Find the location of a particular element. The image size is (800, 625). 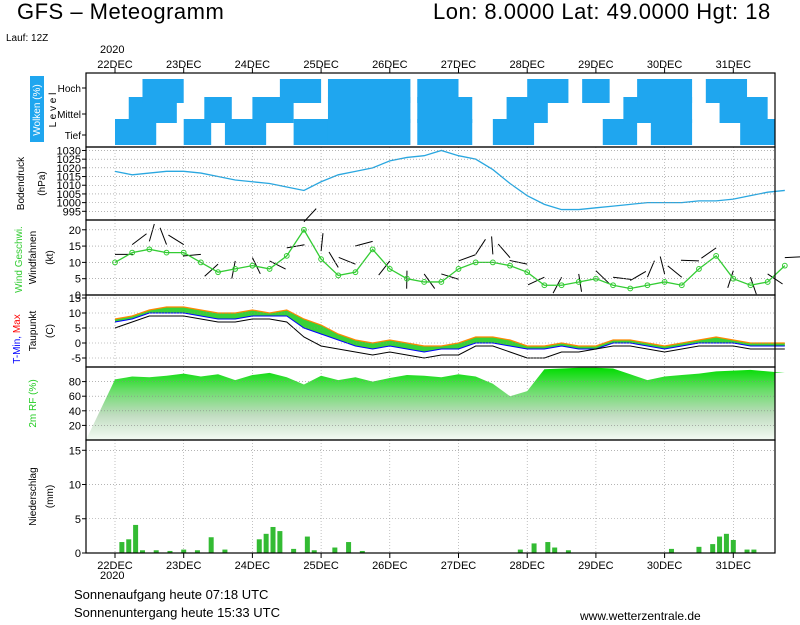

date-label-top: 25DEC is located at coordinates (321, 65).